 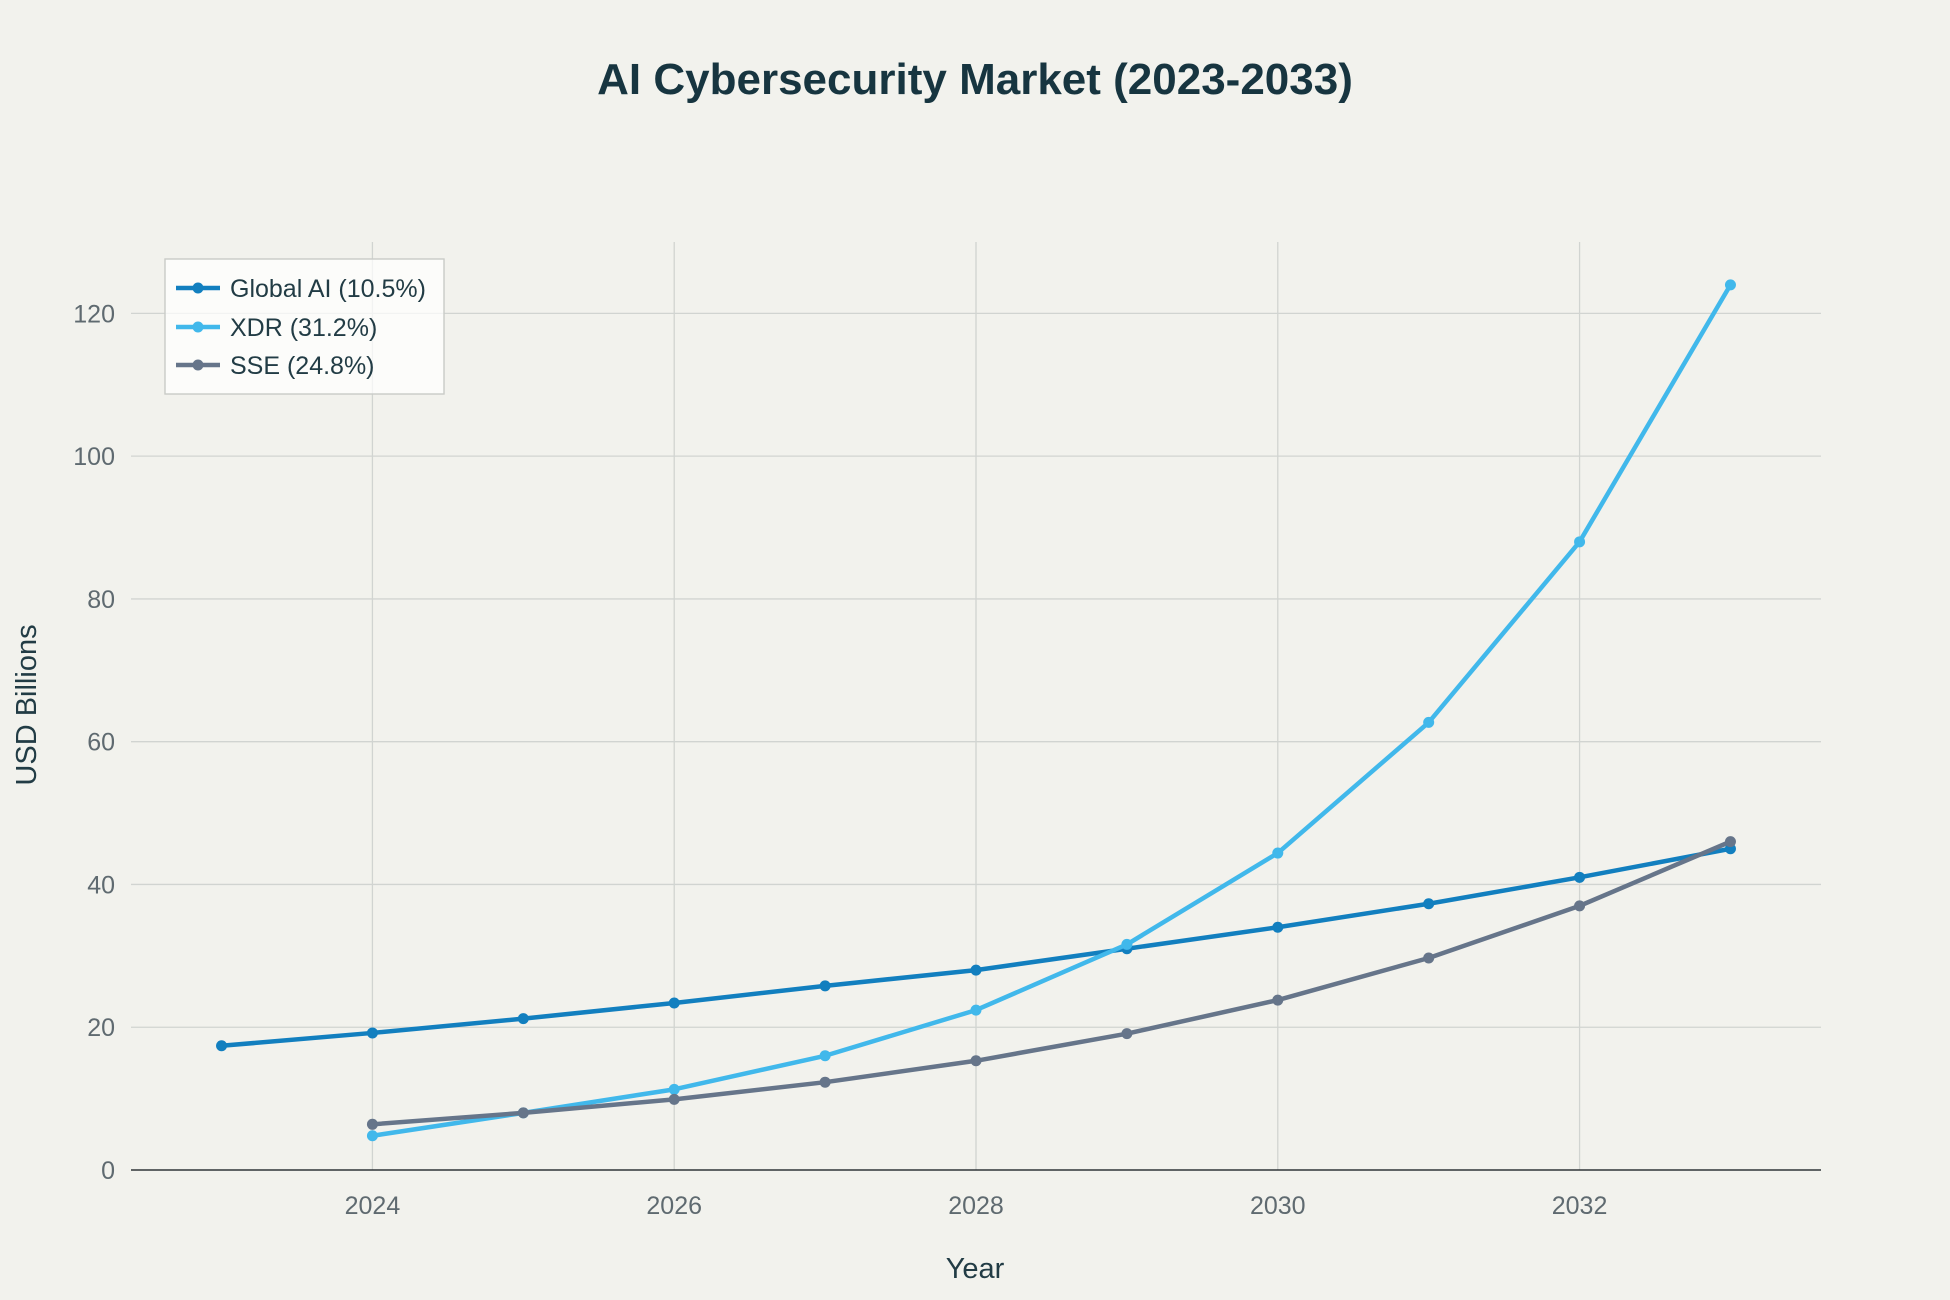 I want to click on y-tick-label-80: 80, so click(x=101, y=600).